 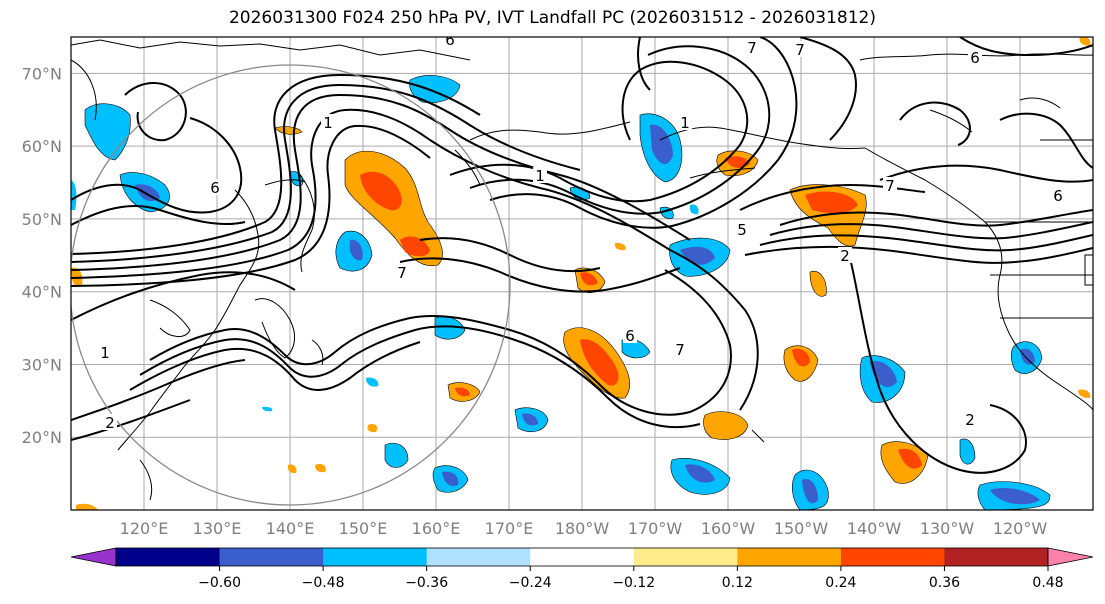 I want to click on longitude-label: 170°E, so click(x=509, y=528).